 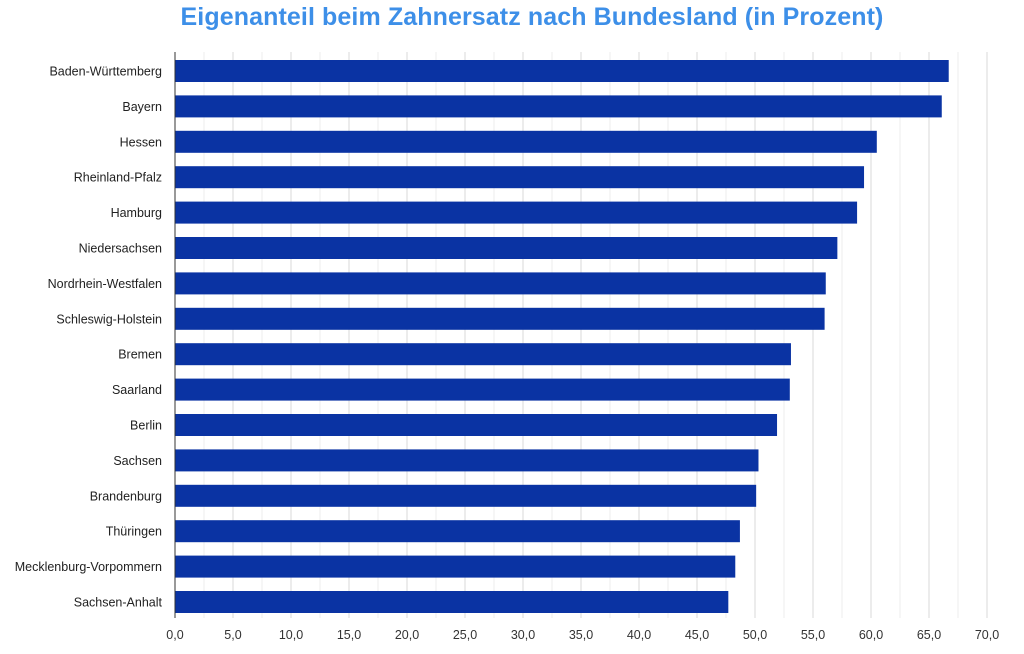 I want to click on category-label: Nordrhein-Westfalen, so click(x=105, y=284).